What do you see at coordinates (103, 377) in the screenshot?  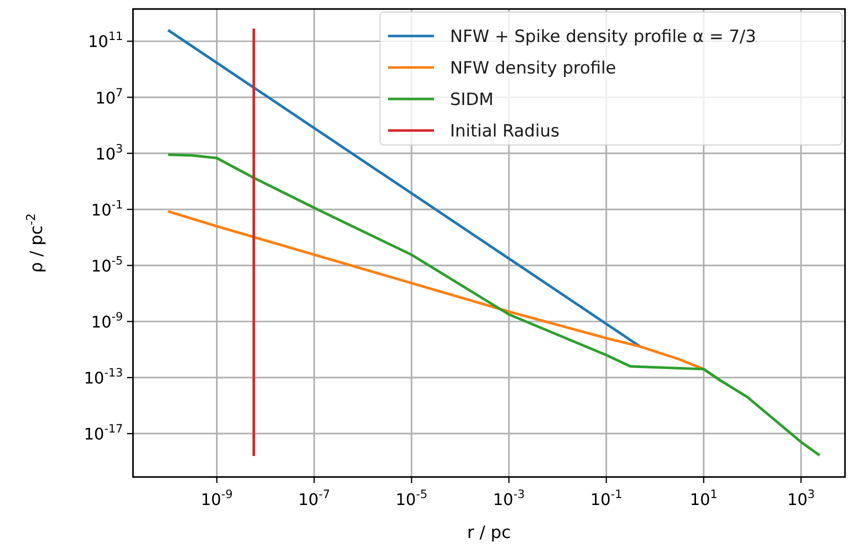 I see `y-tick-label: 10$^{-13}$` at bounding box center [103, 377].